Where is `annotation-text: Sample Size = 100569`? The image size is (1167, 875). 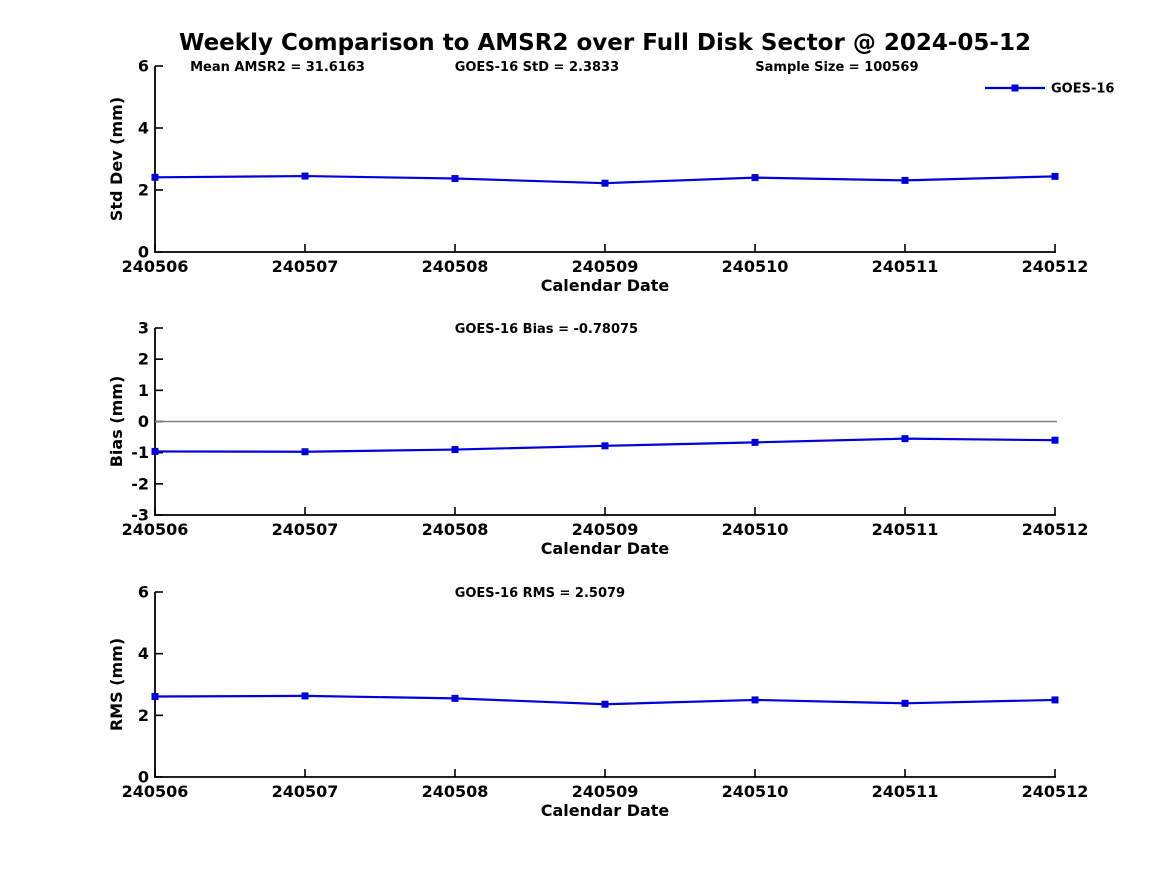 annotation-text: Sample Size = 100569 is located at coordinates (836, 67).